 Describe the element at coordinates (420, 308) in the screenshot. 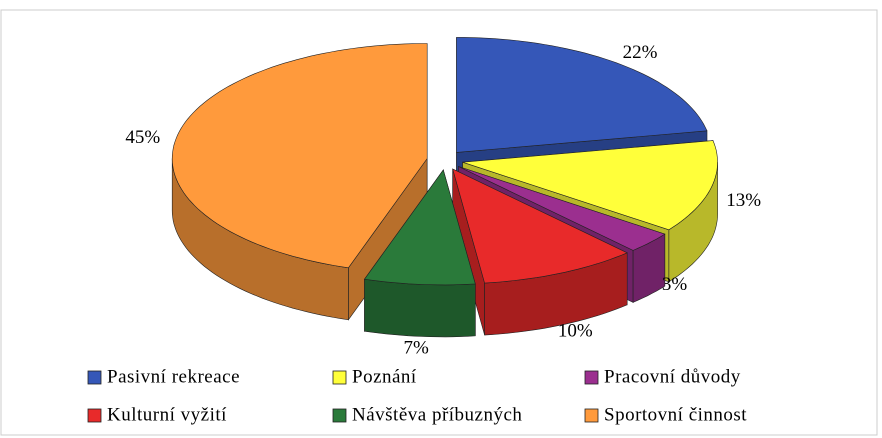

I see `slice-wall` at that location.